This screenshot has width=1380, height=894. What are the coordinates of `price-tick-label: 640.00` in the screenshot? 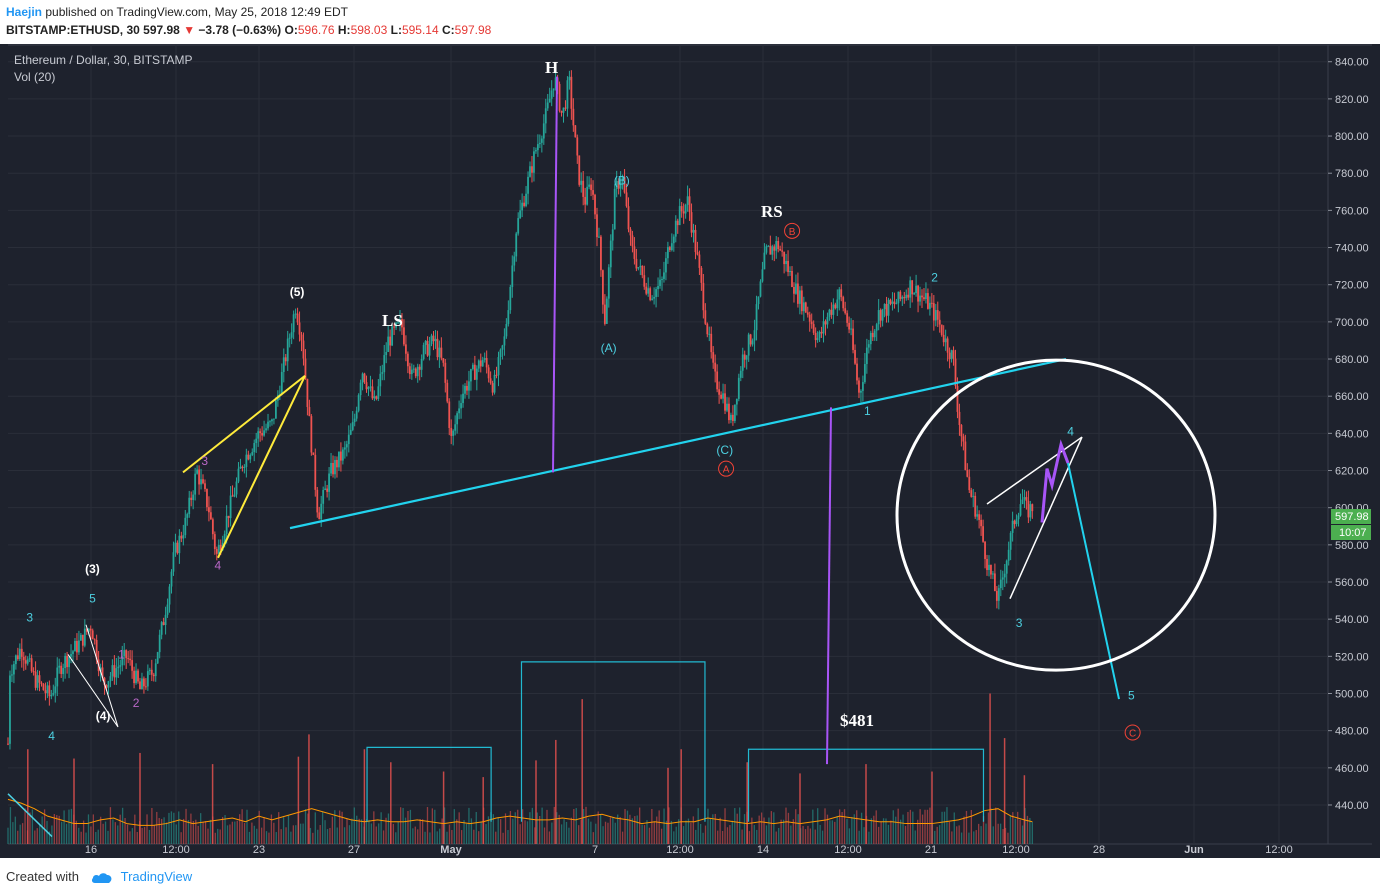 It's located at (1352, 434).